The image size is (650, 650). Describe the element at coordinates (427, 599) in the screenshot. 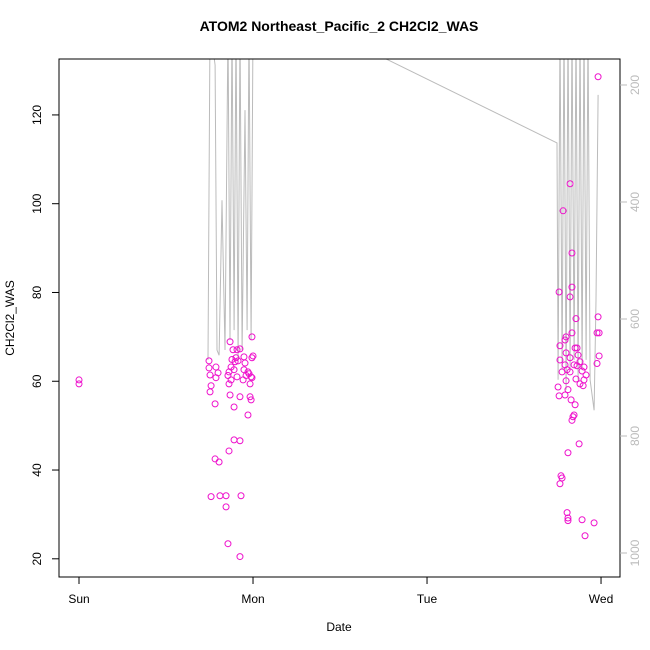

I see `x-tick-label: Tue` at that location.